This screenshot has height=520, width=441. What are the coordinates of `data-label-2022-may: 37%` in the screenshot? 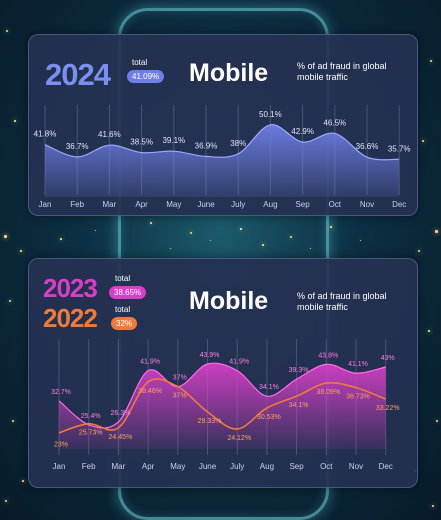 It's located at (180, 396).